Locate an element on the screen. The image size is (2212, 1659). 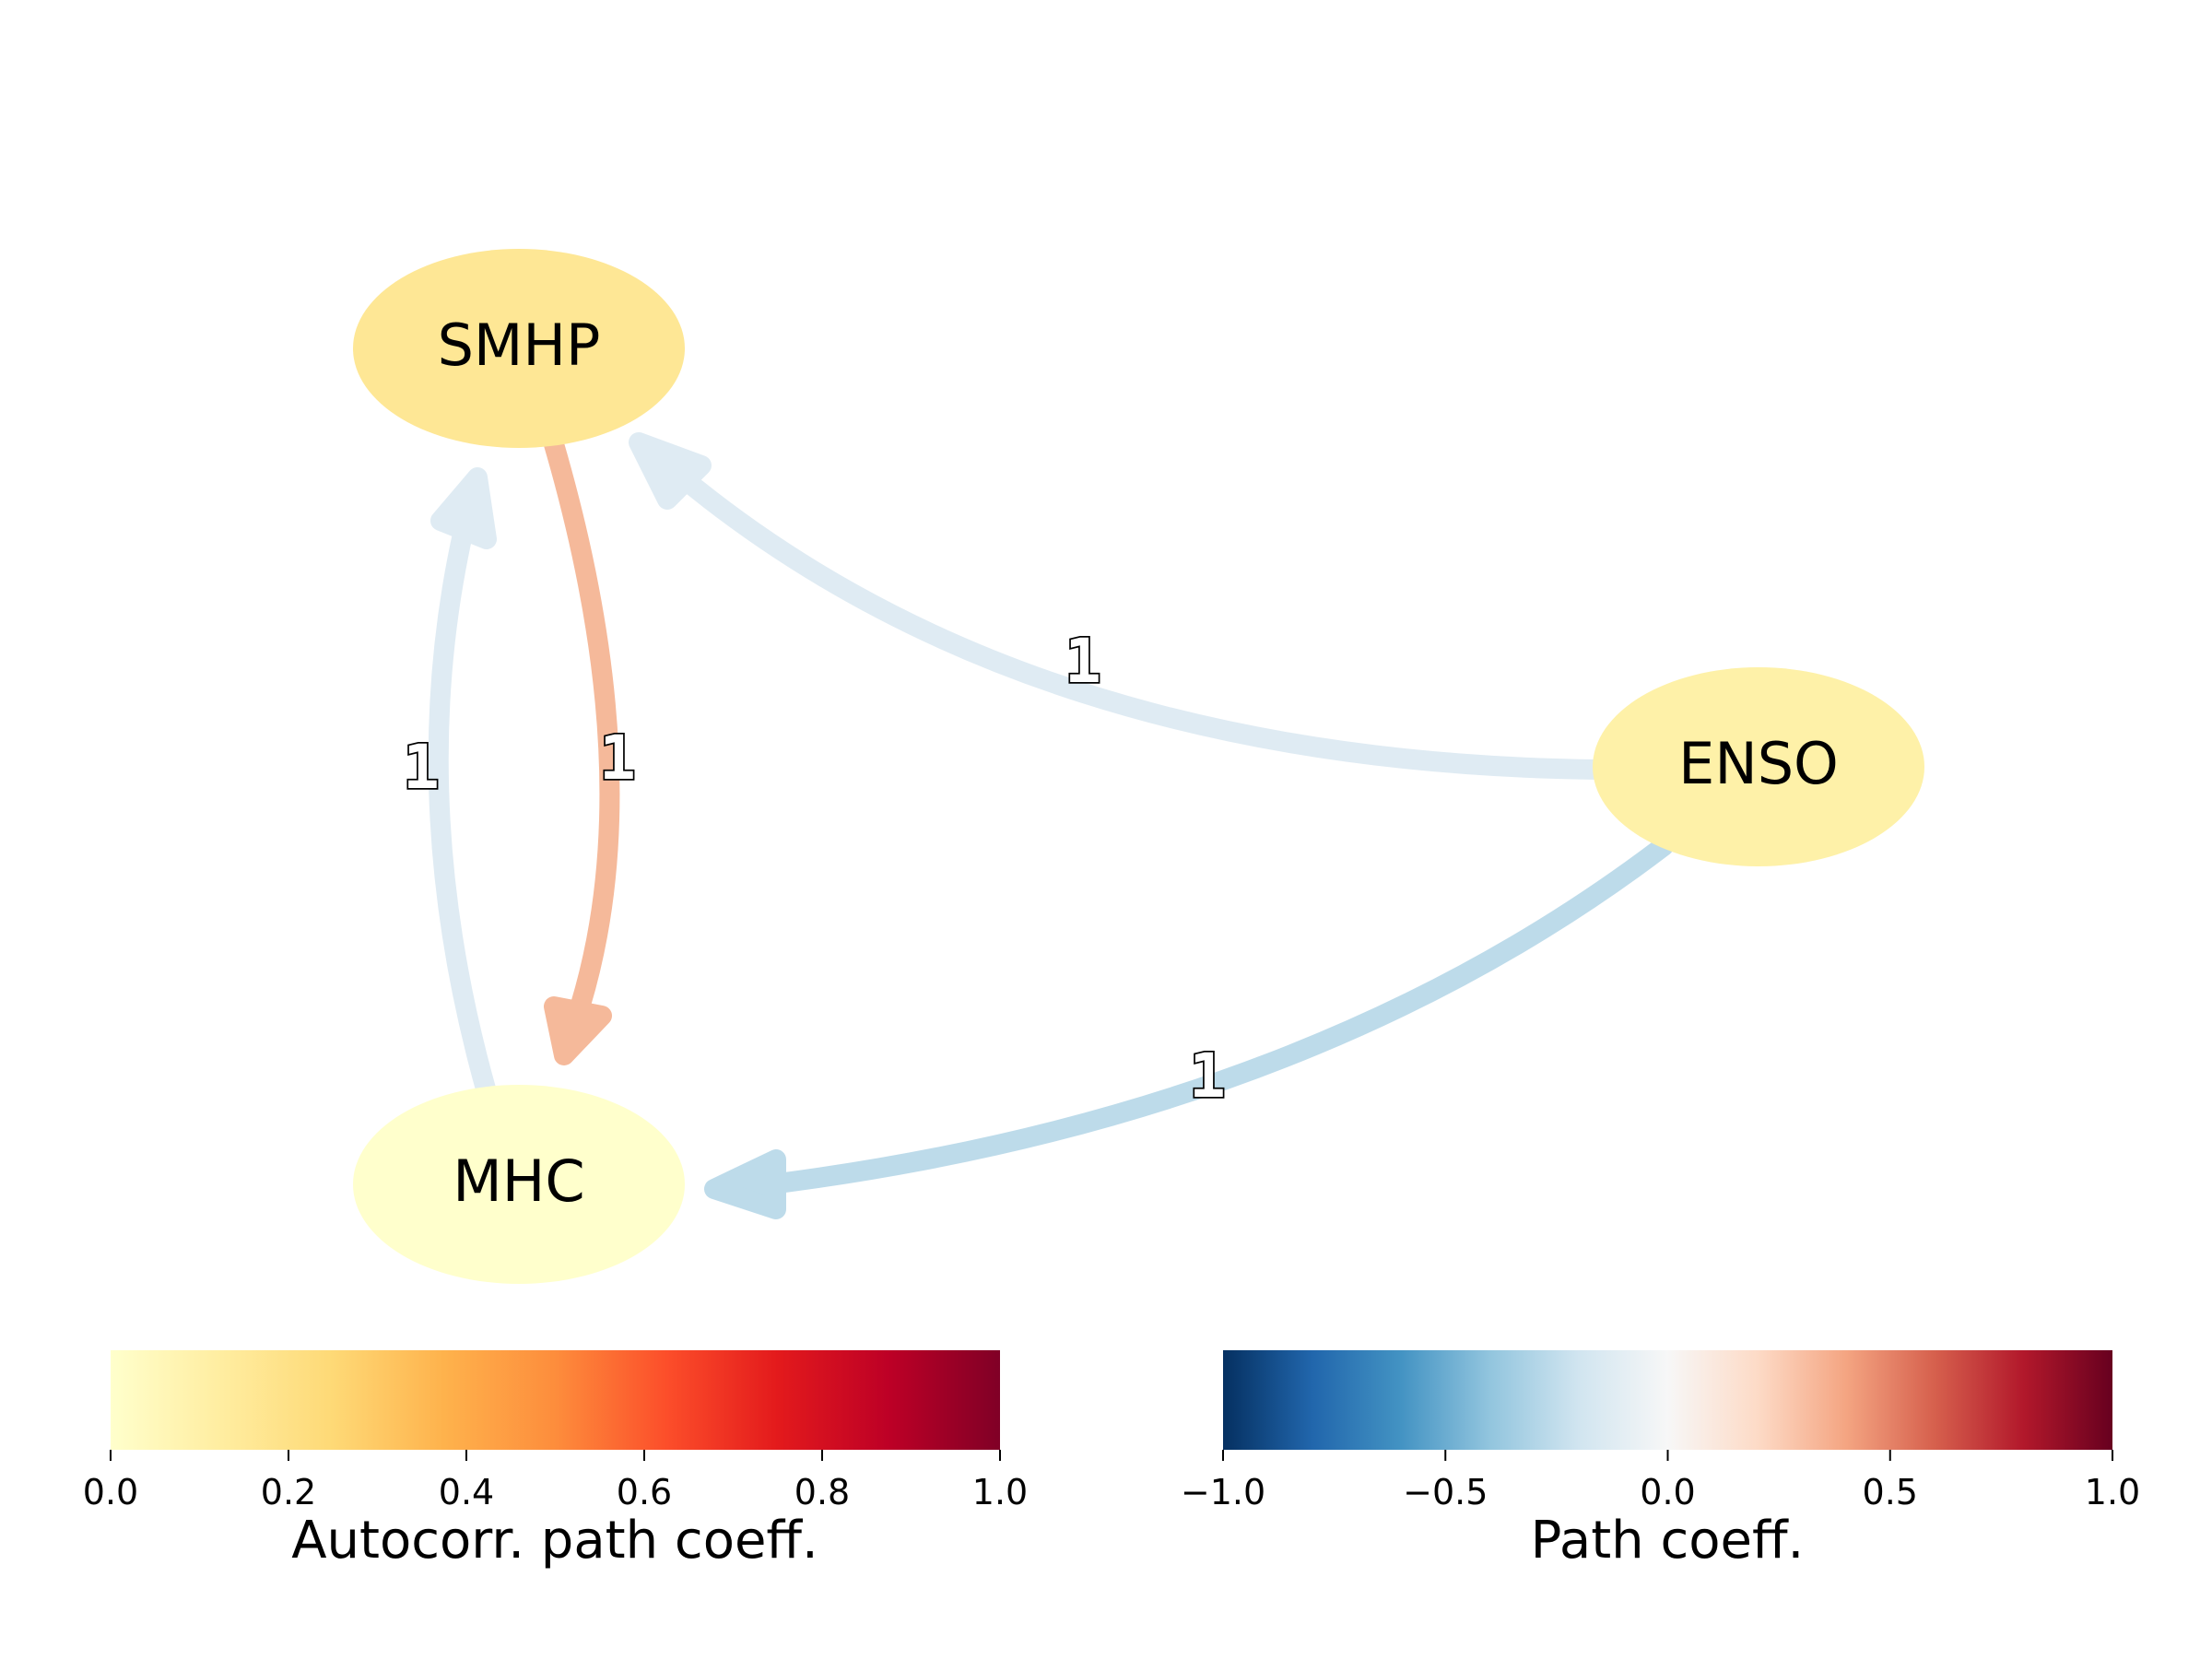
colorbar-path-ticks: −1.0 −0.5 0.0 0.5 1.0 is located at coordinates (1660, 1481).